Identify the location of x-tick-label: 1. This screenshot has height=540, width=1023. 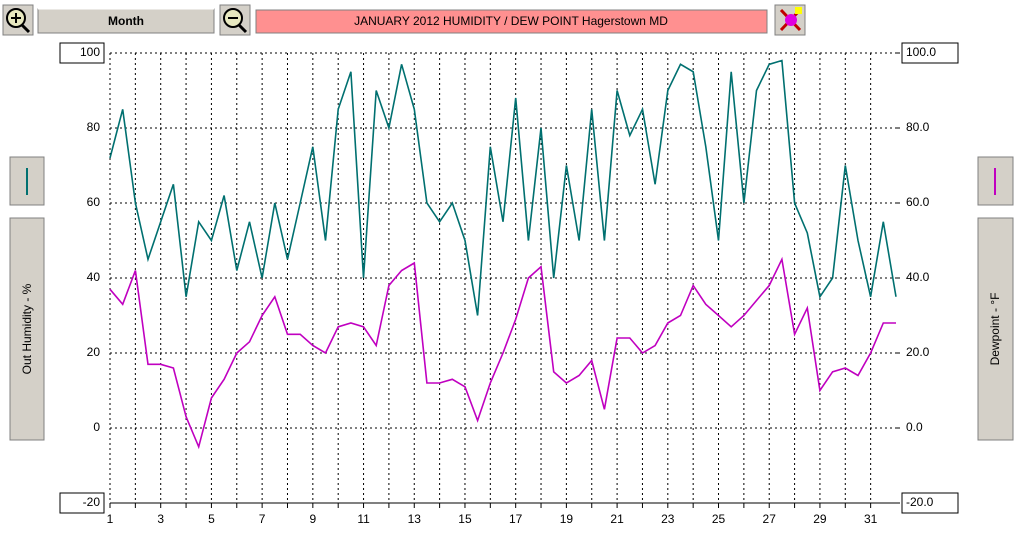
(110, 519).